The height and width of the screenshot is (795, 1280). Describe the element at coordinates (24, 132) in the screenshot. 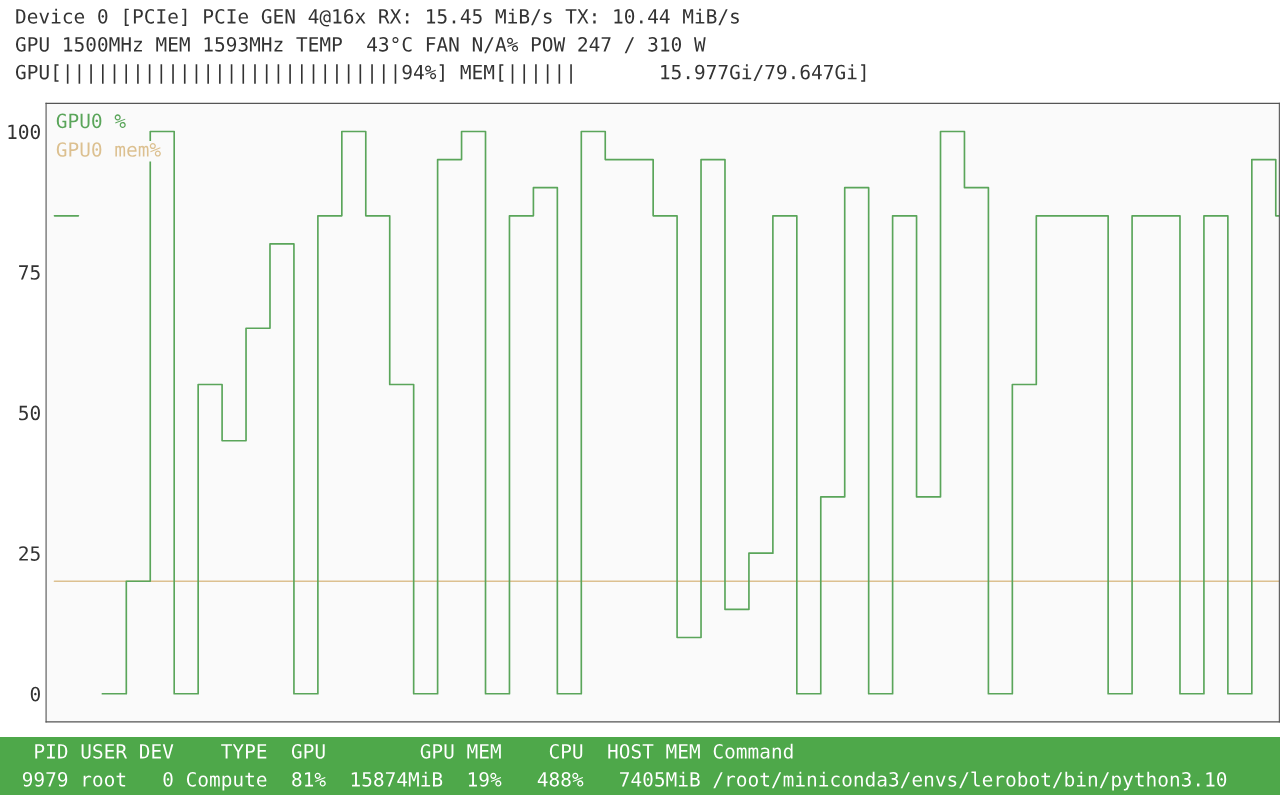

I see `y-tick-label: 100` at that location.